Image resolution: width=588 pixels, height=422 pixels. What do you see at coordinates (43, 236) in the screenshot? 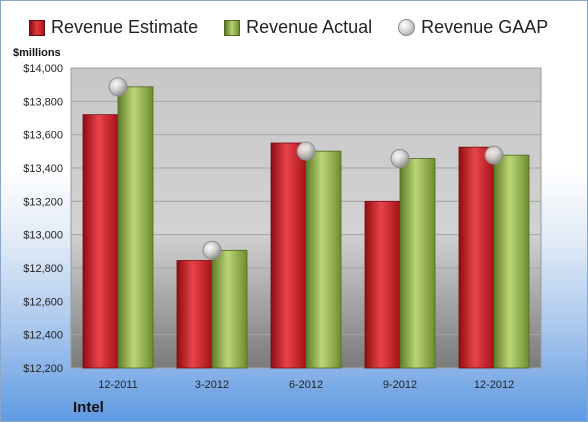
I see `y-tick-label: $13,000` at bounding box center [43, 236].